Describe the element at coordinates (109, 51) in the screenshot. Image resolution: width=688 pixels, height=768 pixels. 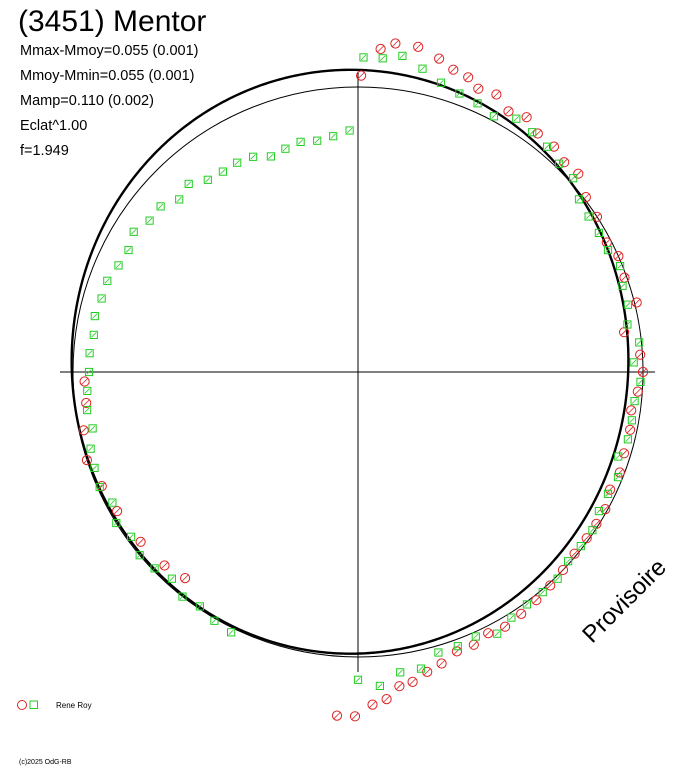
I see `stat-mmax-mmoy: Mmax-Mmoy=0.055 (0.001)` at that location.